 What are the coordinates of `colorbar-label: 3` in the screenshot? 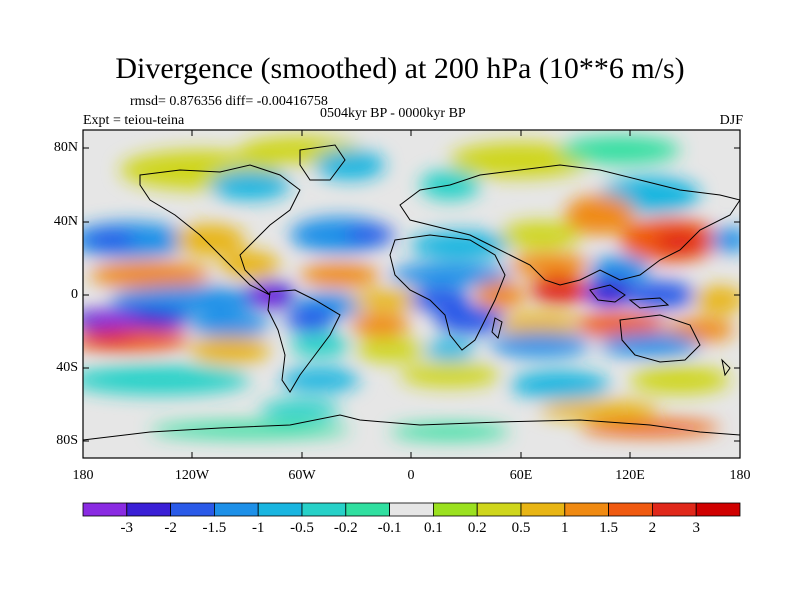 It's located at (696, 528).